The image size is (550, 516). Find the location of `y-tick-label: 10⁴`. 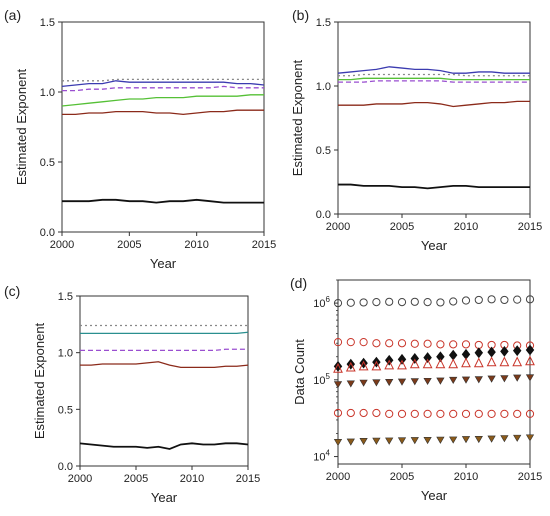

y-tick-label: 10⁴ is located at coordinates (321, 456).